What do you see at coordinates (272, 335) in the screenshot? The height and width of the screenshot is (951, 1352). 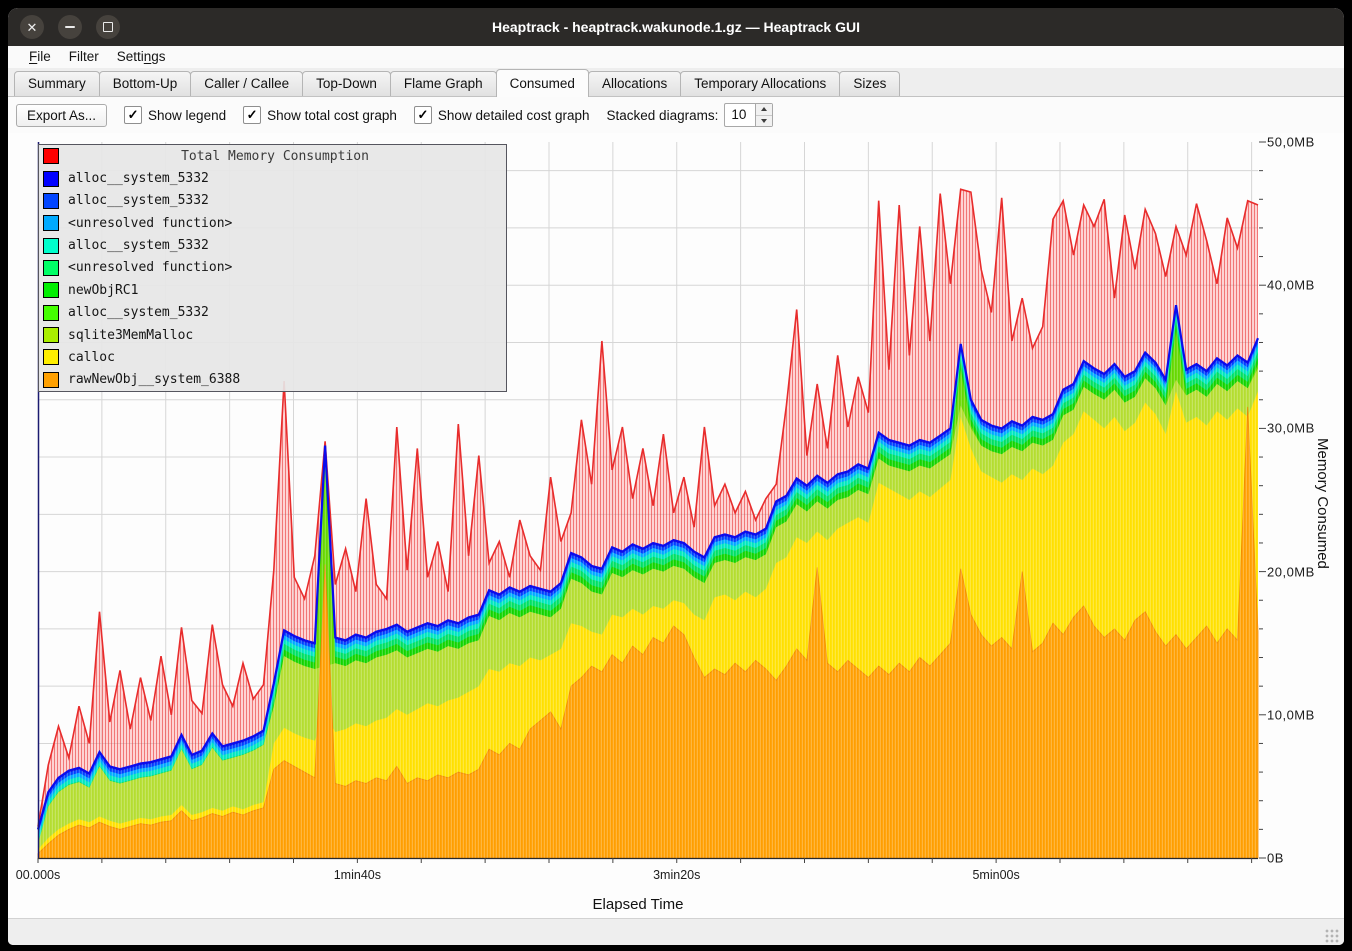 I see `legend-item: sqlite3MemMalloc` at bounding box center [272, 335].